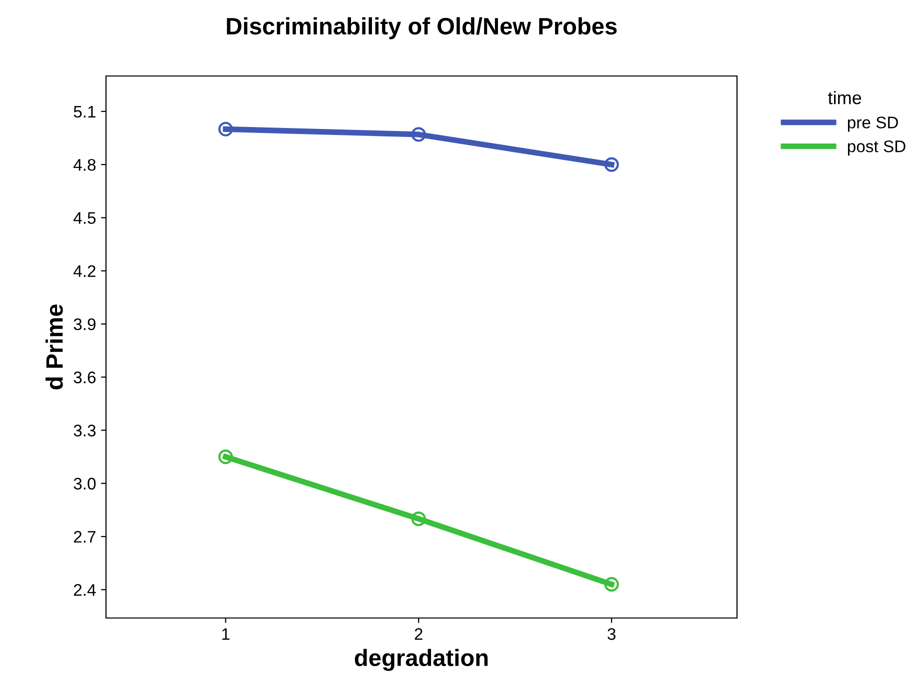 Image resolution: width=923 pixels, height=681 pixels. What do you see at coordinates (873, 124) in the screenshot?
I see `legend-label: pre SD` at bounding box center [873, 124].